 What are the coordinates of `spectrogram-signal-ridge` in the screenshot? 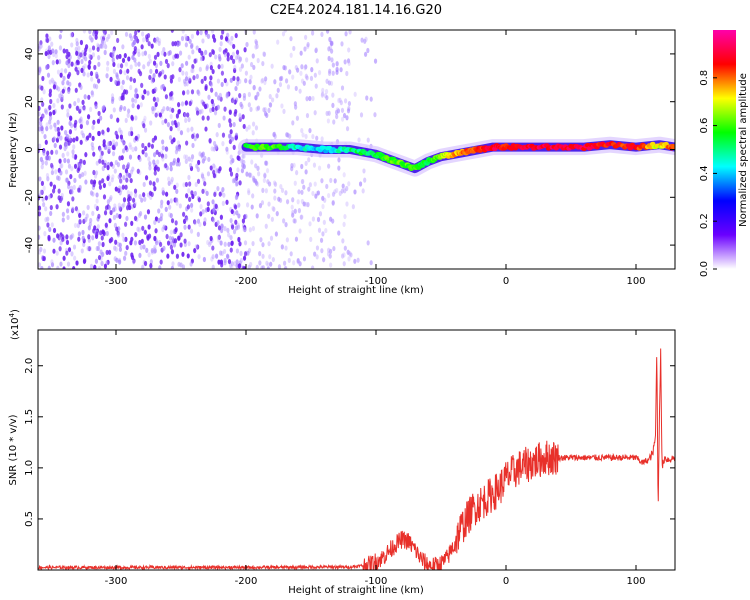 It's located at (456, 156).